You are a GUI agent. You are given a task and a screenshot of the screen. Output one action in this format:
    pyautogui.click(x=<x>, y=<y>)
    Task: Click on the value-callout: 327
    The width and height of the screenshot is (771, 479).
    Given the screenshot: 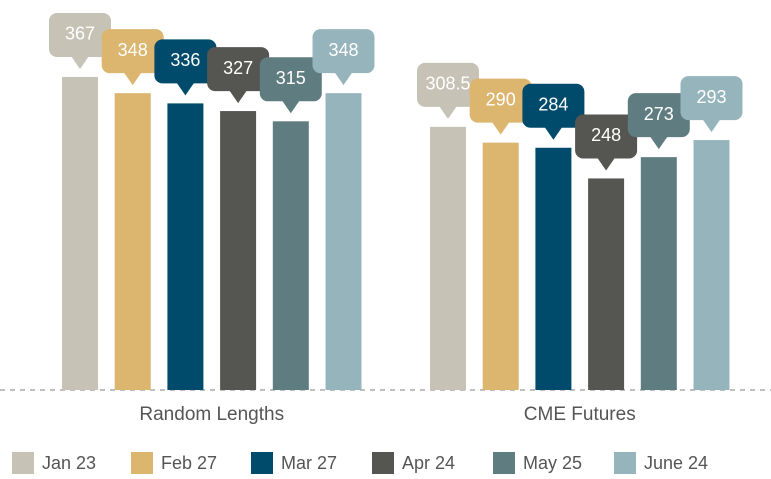 What is the action you would take?
    pyautogui.click(x=238, y=75)
    